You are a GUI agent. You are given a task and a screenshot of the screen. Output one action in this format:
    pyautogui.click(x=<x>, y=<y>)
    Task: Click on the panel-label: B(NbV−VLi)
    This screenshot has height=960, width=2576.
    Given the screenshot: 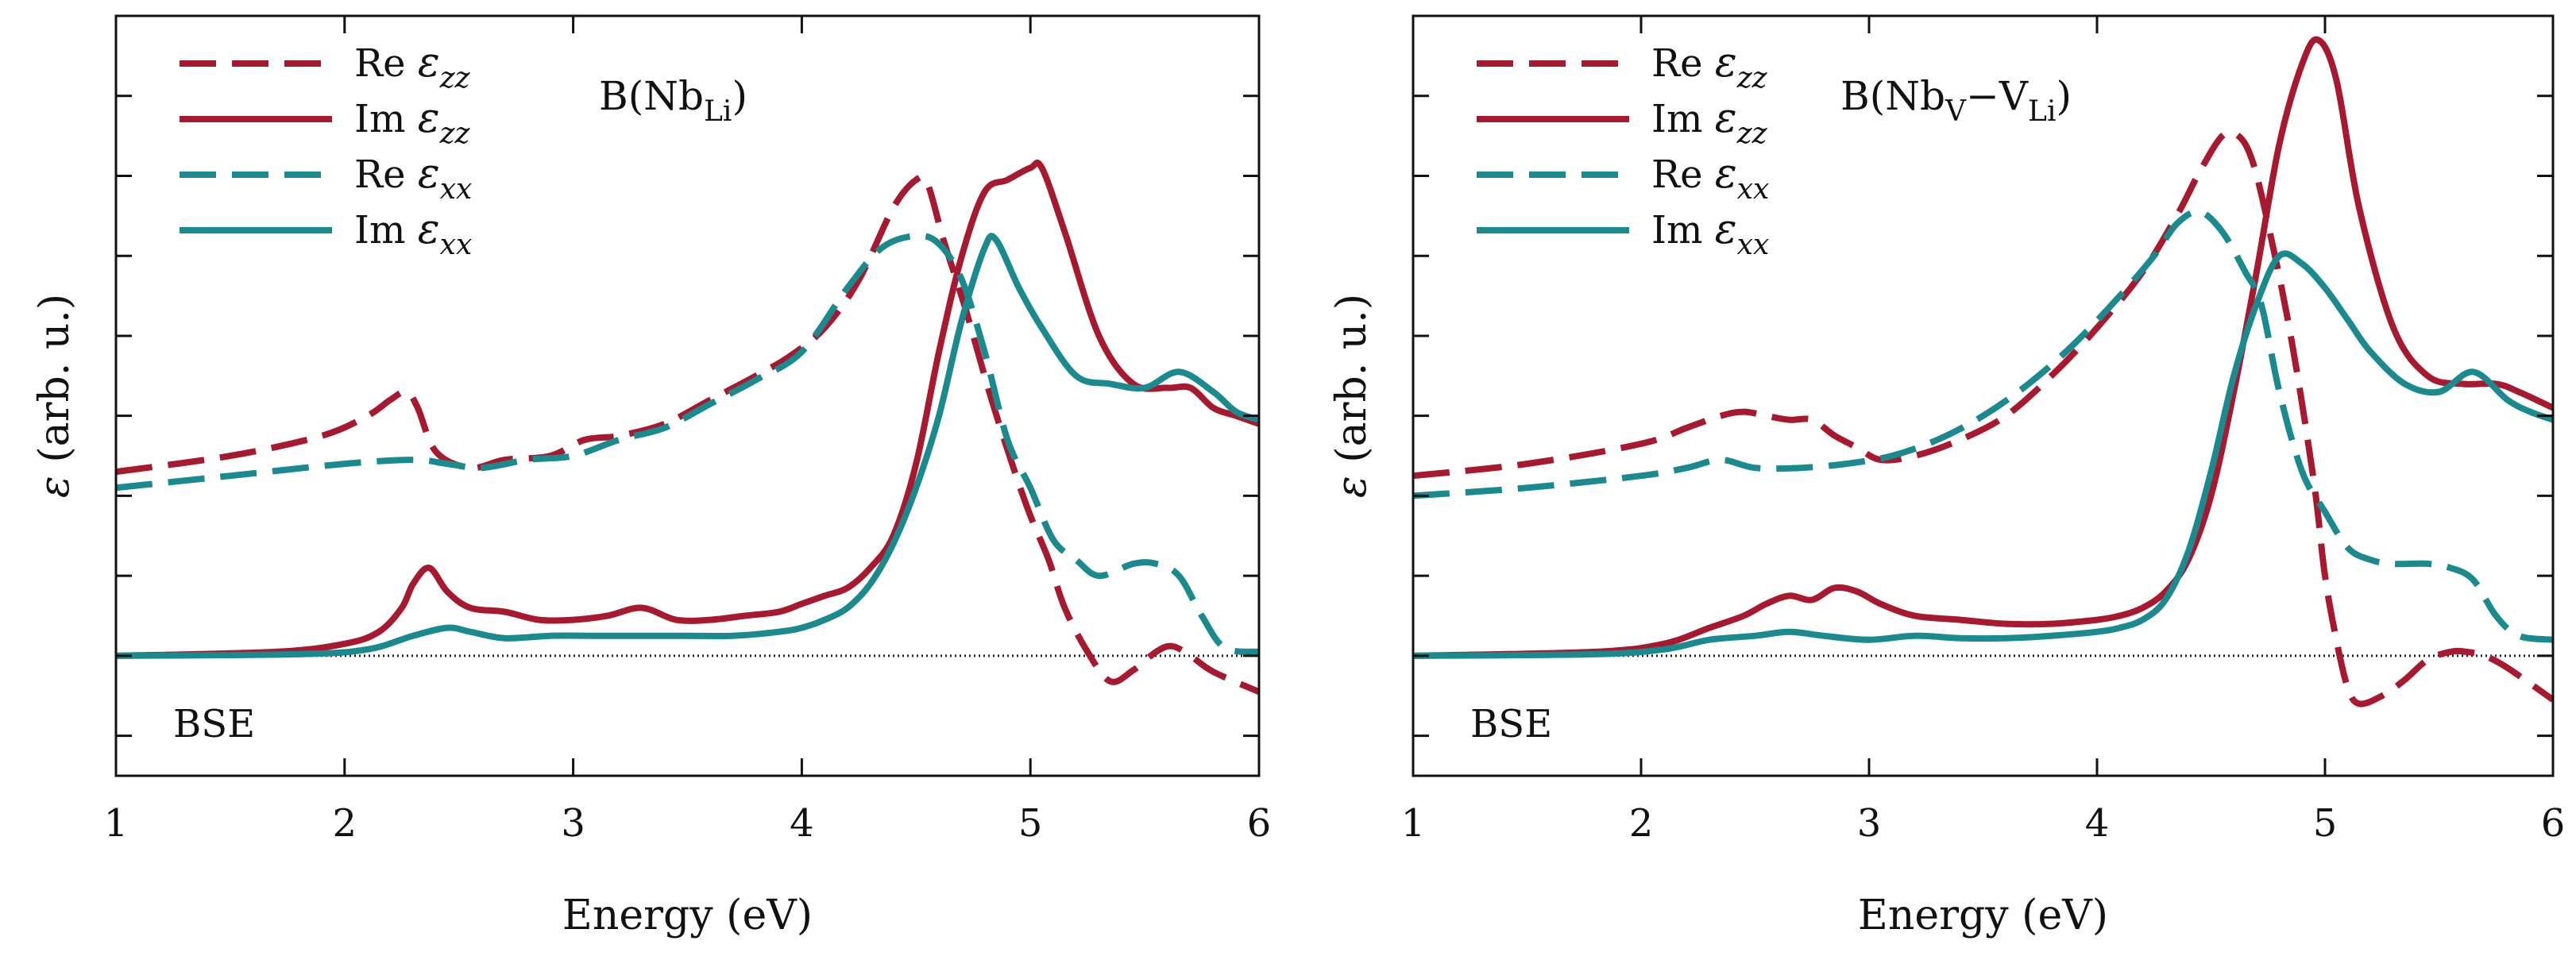 What is the action you would take?
    pyautogui.click(x=1956, y=100)
    